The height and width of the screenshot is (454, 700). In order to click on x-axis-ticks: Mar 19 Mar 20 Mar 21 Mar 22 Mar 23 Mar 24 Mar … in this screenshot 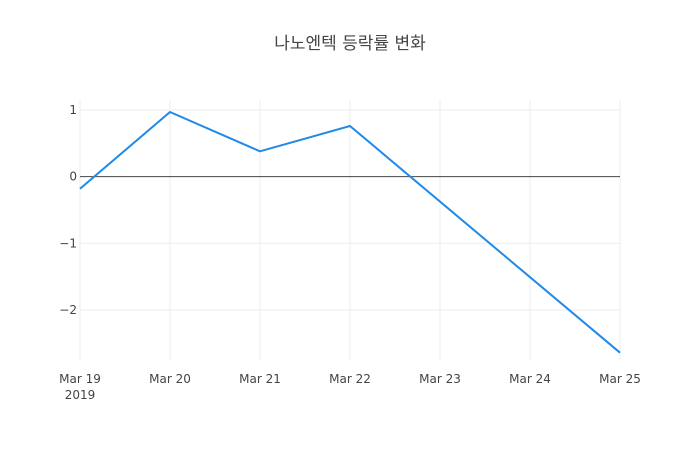, I will do `click(350, 387)`.